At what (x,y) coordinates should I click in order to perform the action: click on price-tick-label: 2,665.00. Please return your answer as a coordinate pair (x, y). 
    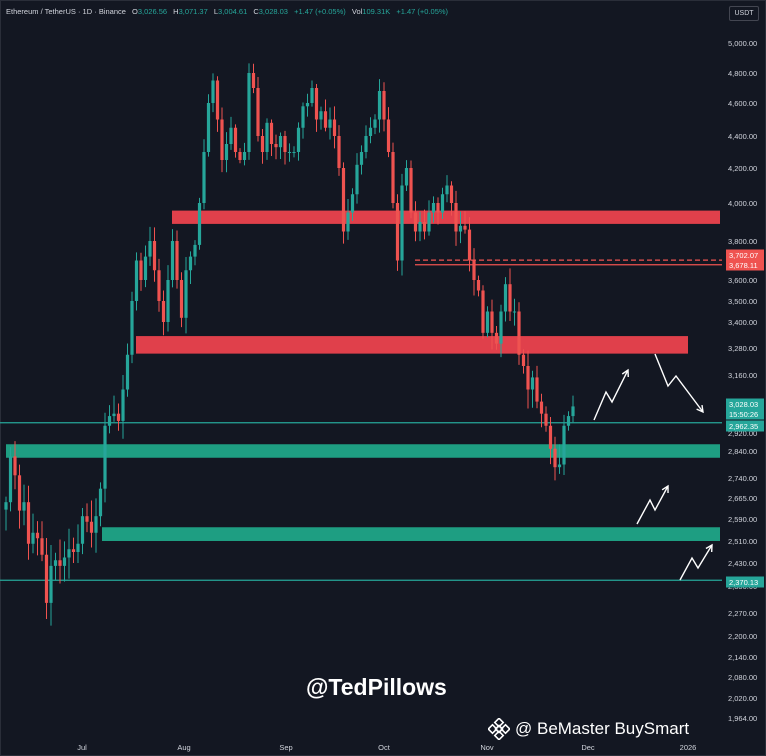
    Looking at the image, I should click on (742, 498).